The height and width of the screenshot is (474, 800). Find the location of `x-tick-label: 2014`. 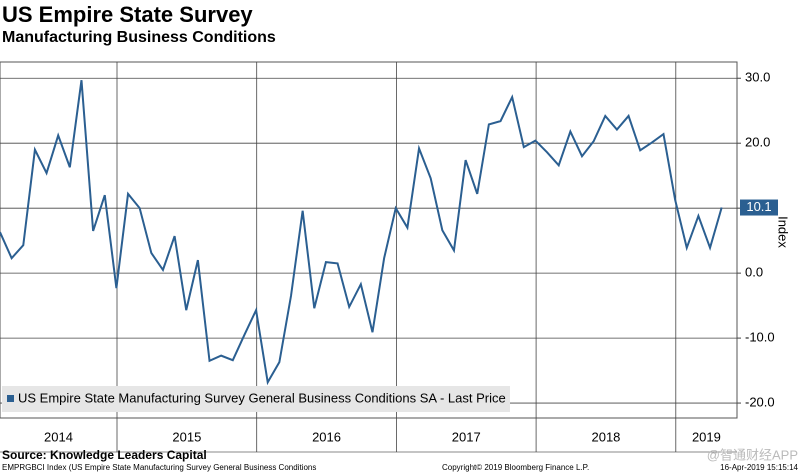

x-tick-label: 2014 is located at coordinates (58, 436).